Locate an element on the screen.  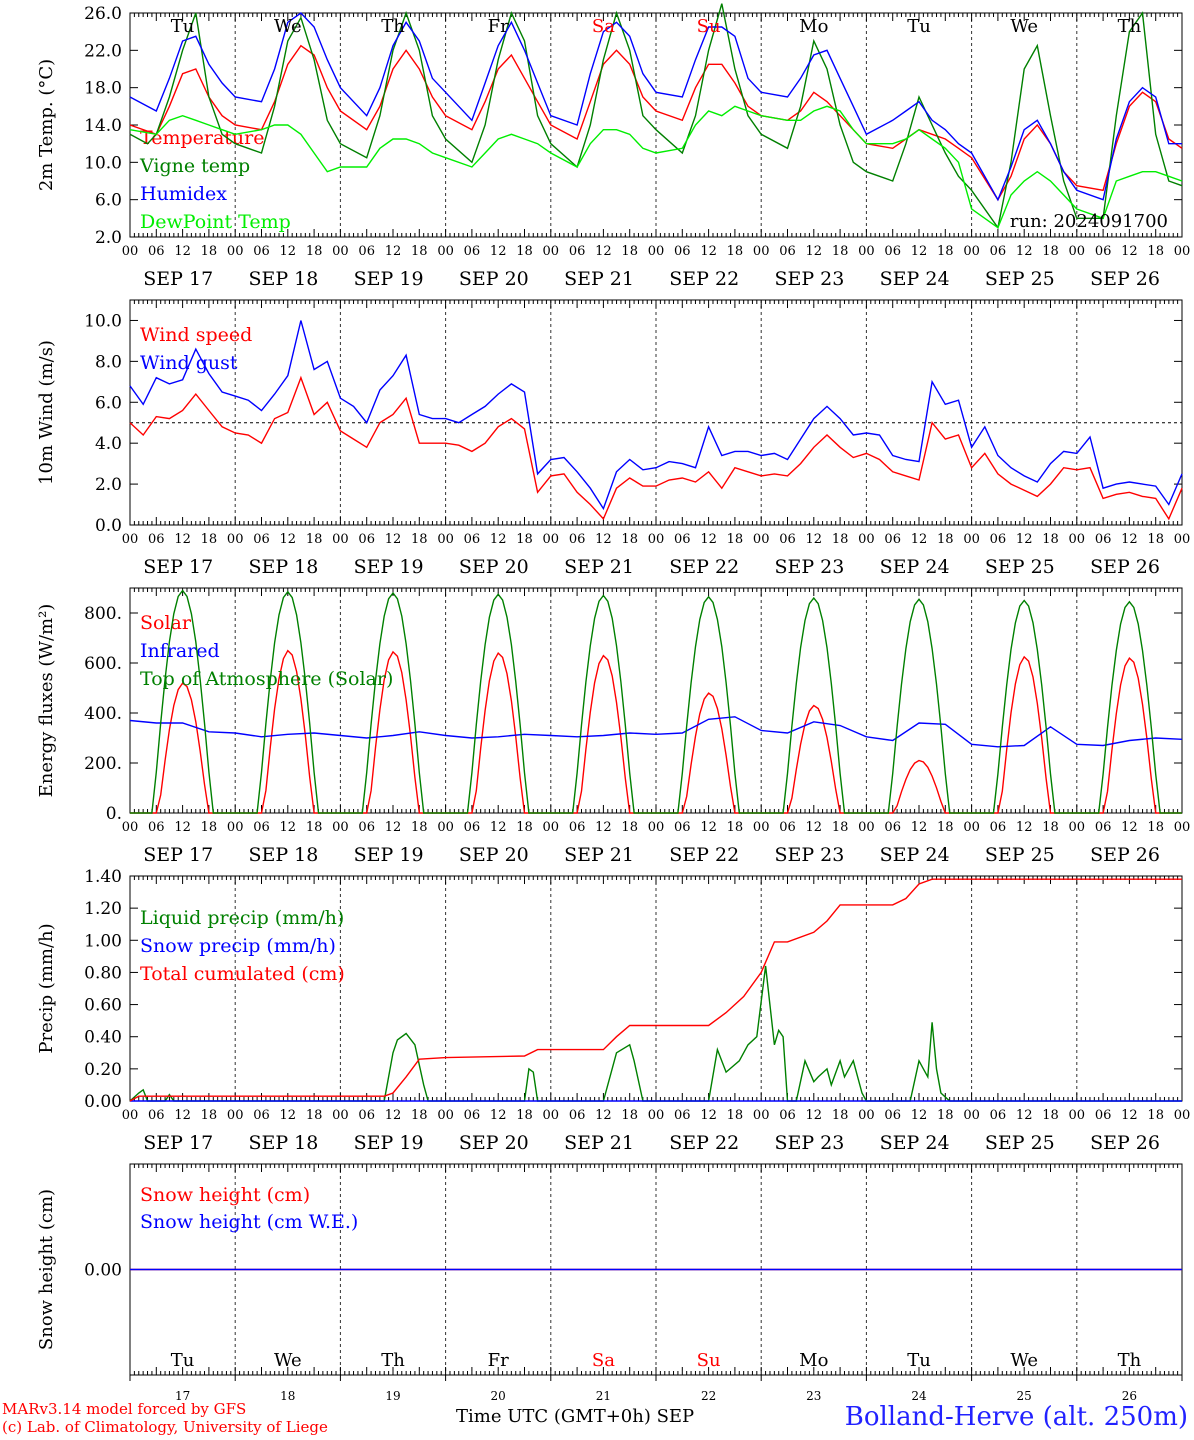
y-tick-label: 26.0 is located at coordinates (103, 14).